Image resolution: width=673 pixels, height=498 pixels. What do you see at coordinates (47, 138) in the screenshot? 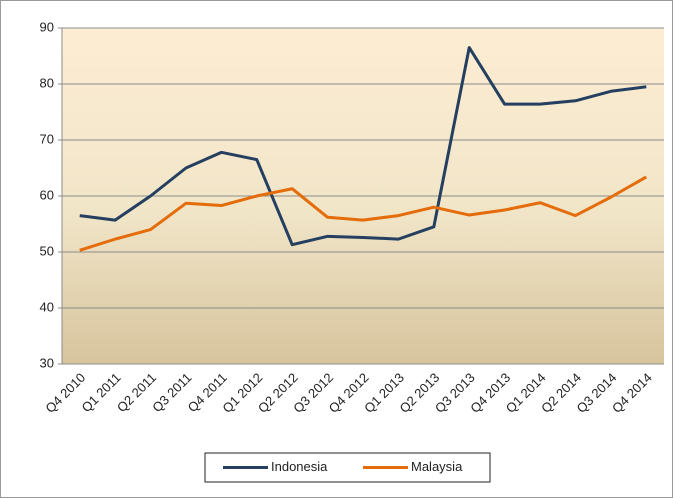
I see `y-tick-label: 70` at bounding box center [47, 138].